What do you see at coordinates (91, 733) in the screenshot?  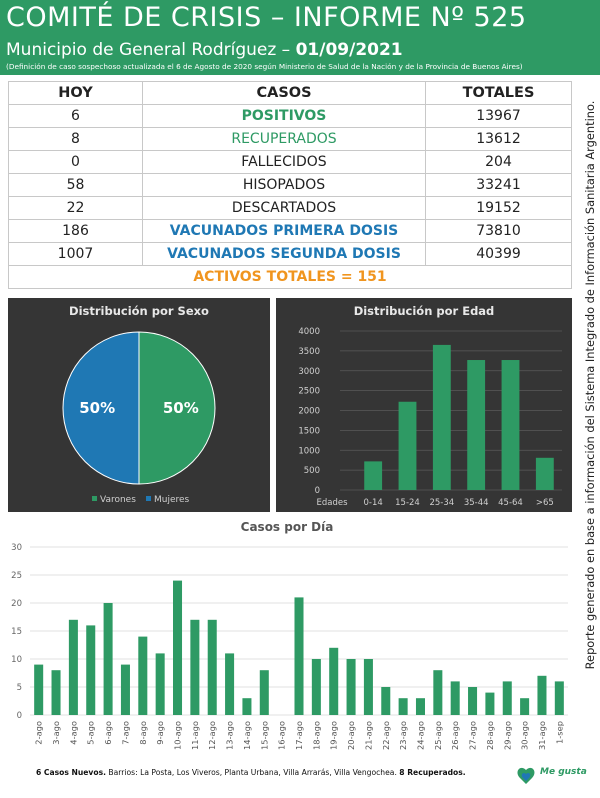 I see `x-tick-label: 5-ago` at bounding box center [91, 733].